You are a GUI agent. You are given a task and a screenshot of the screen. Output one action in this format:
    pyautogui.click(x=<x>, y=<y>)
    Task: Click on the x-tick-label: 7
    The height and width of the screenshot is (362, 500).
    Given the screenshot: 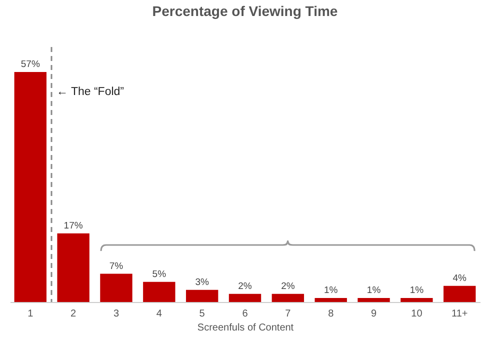 What is the action you would take?
    pyautogui.click(x=288, y=314)
    